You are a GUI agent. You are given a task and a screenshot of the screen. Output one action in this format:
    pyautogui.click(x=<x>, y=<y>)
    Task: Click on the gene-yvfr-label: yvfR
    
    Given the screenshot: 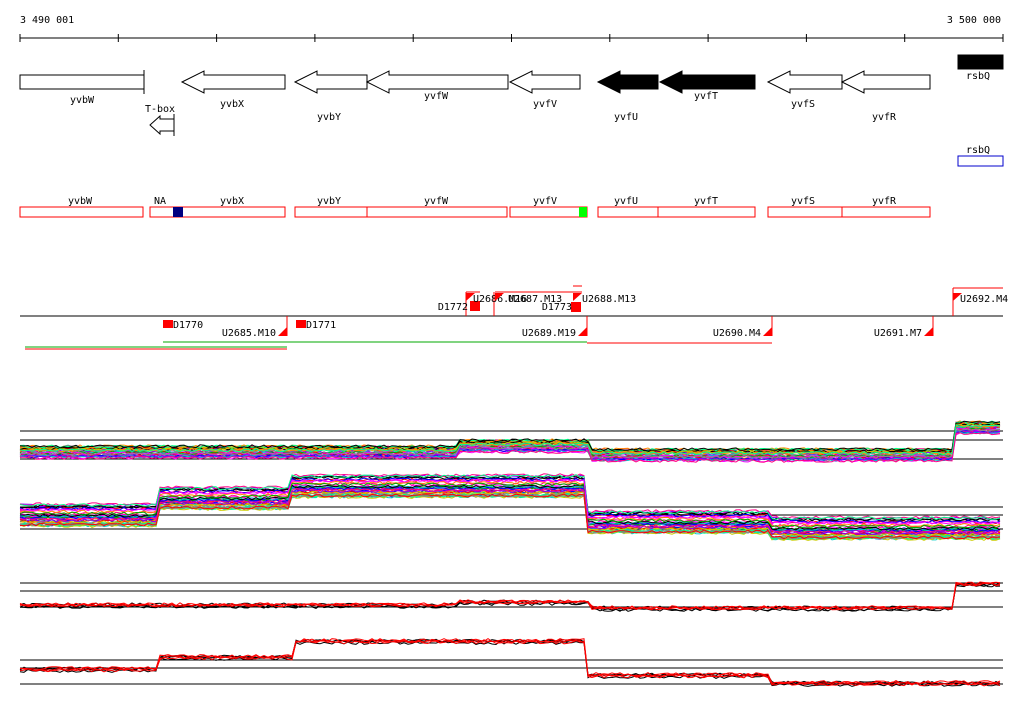 What is the action you would take?
    pyautogui.click(x=884, y=117)
    